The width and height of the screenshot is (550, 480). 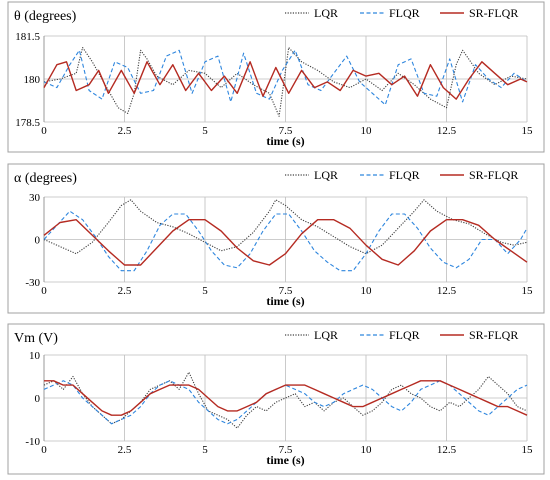 What do you see at coordinates (27, 37) in the screenshot?
I see `y-tick-label: 181.5` at bounding box center [27, 37].